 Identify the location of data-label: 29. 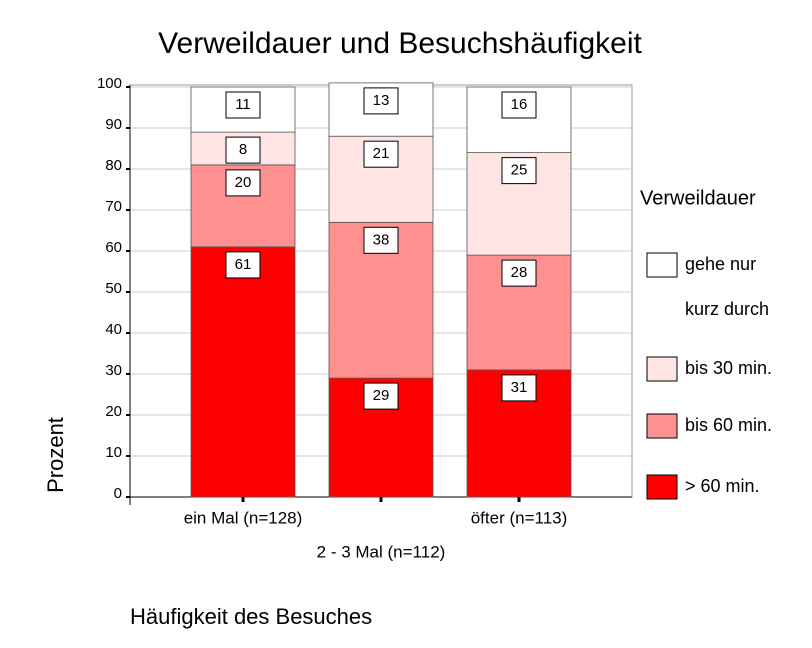
(381, 395).